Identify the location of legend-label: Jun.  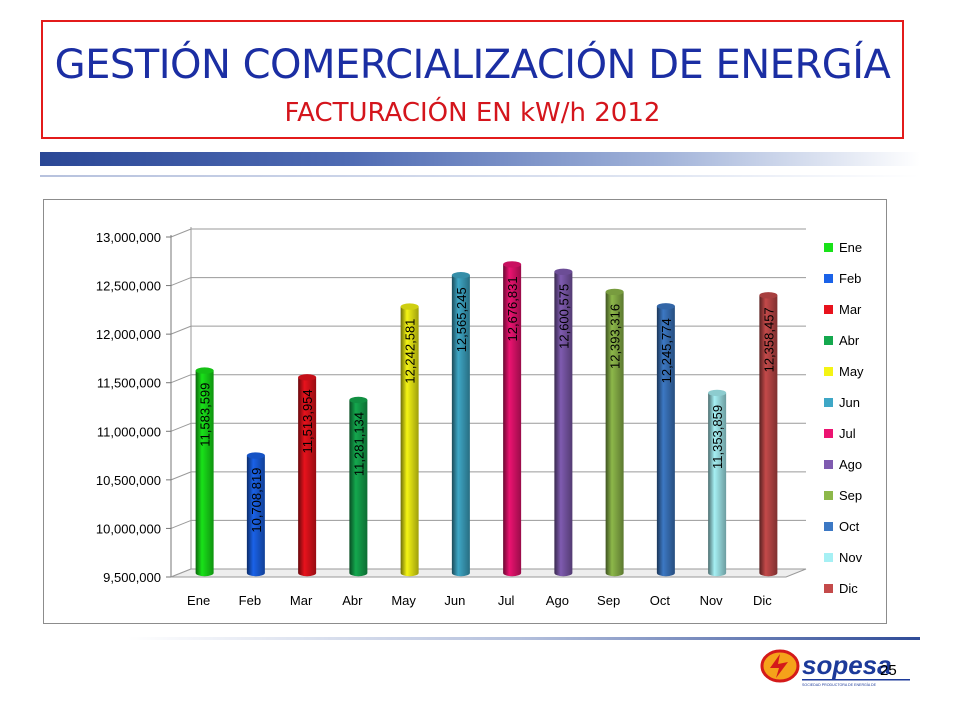
(849, 402).